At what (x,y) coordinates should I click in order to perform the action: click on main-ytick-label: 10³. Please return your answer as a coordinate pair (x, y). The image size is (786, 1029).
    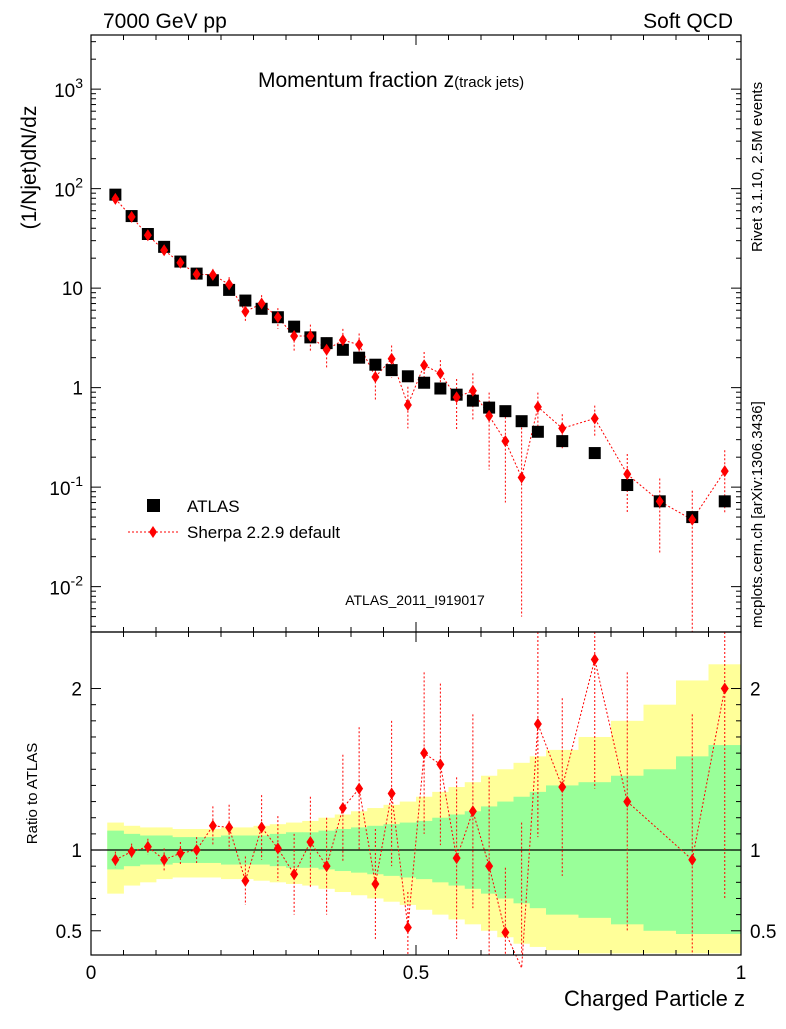
    Looking at the image, I should click on (68, 88).